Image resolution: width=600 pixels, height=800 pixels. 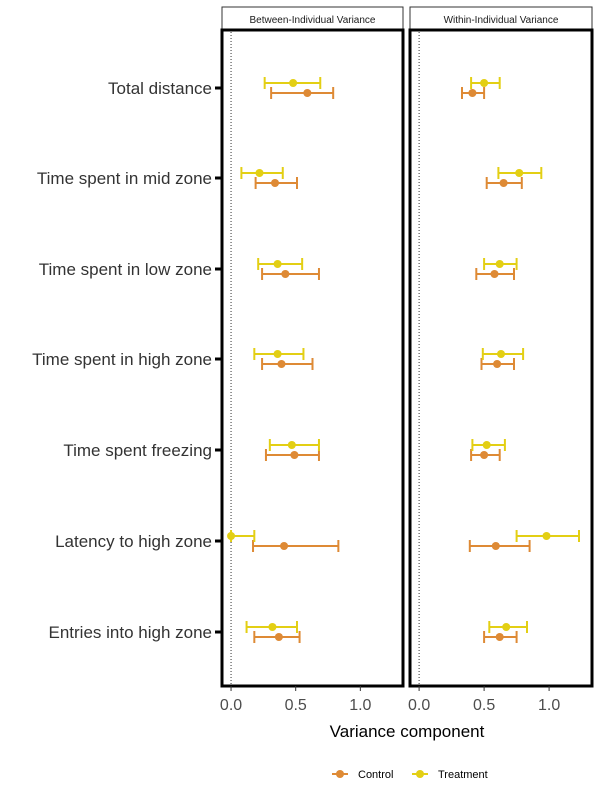 I want to click on y-category-label: Time spent in low zone, so click(x=125, y=269).